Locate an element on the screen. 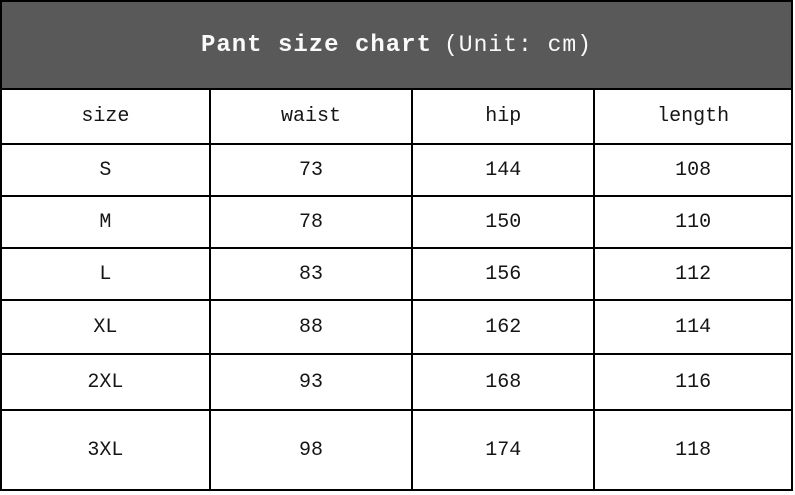 This screenshot has height=495, width=795. cell-length: 108 is located at coordinates (693, 170).